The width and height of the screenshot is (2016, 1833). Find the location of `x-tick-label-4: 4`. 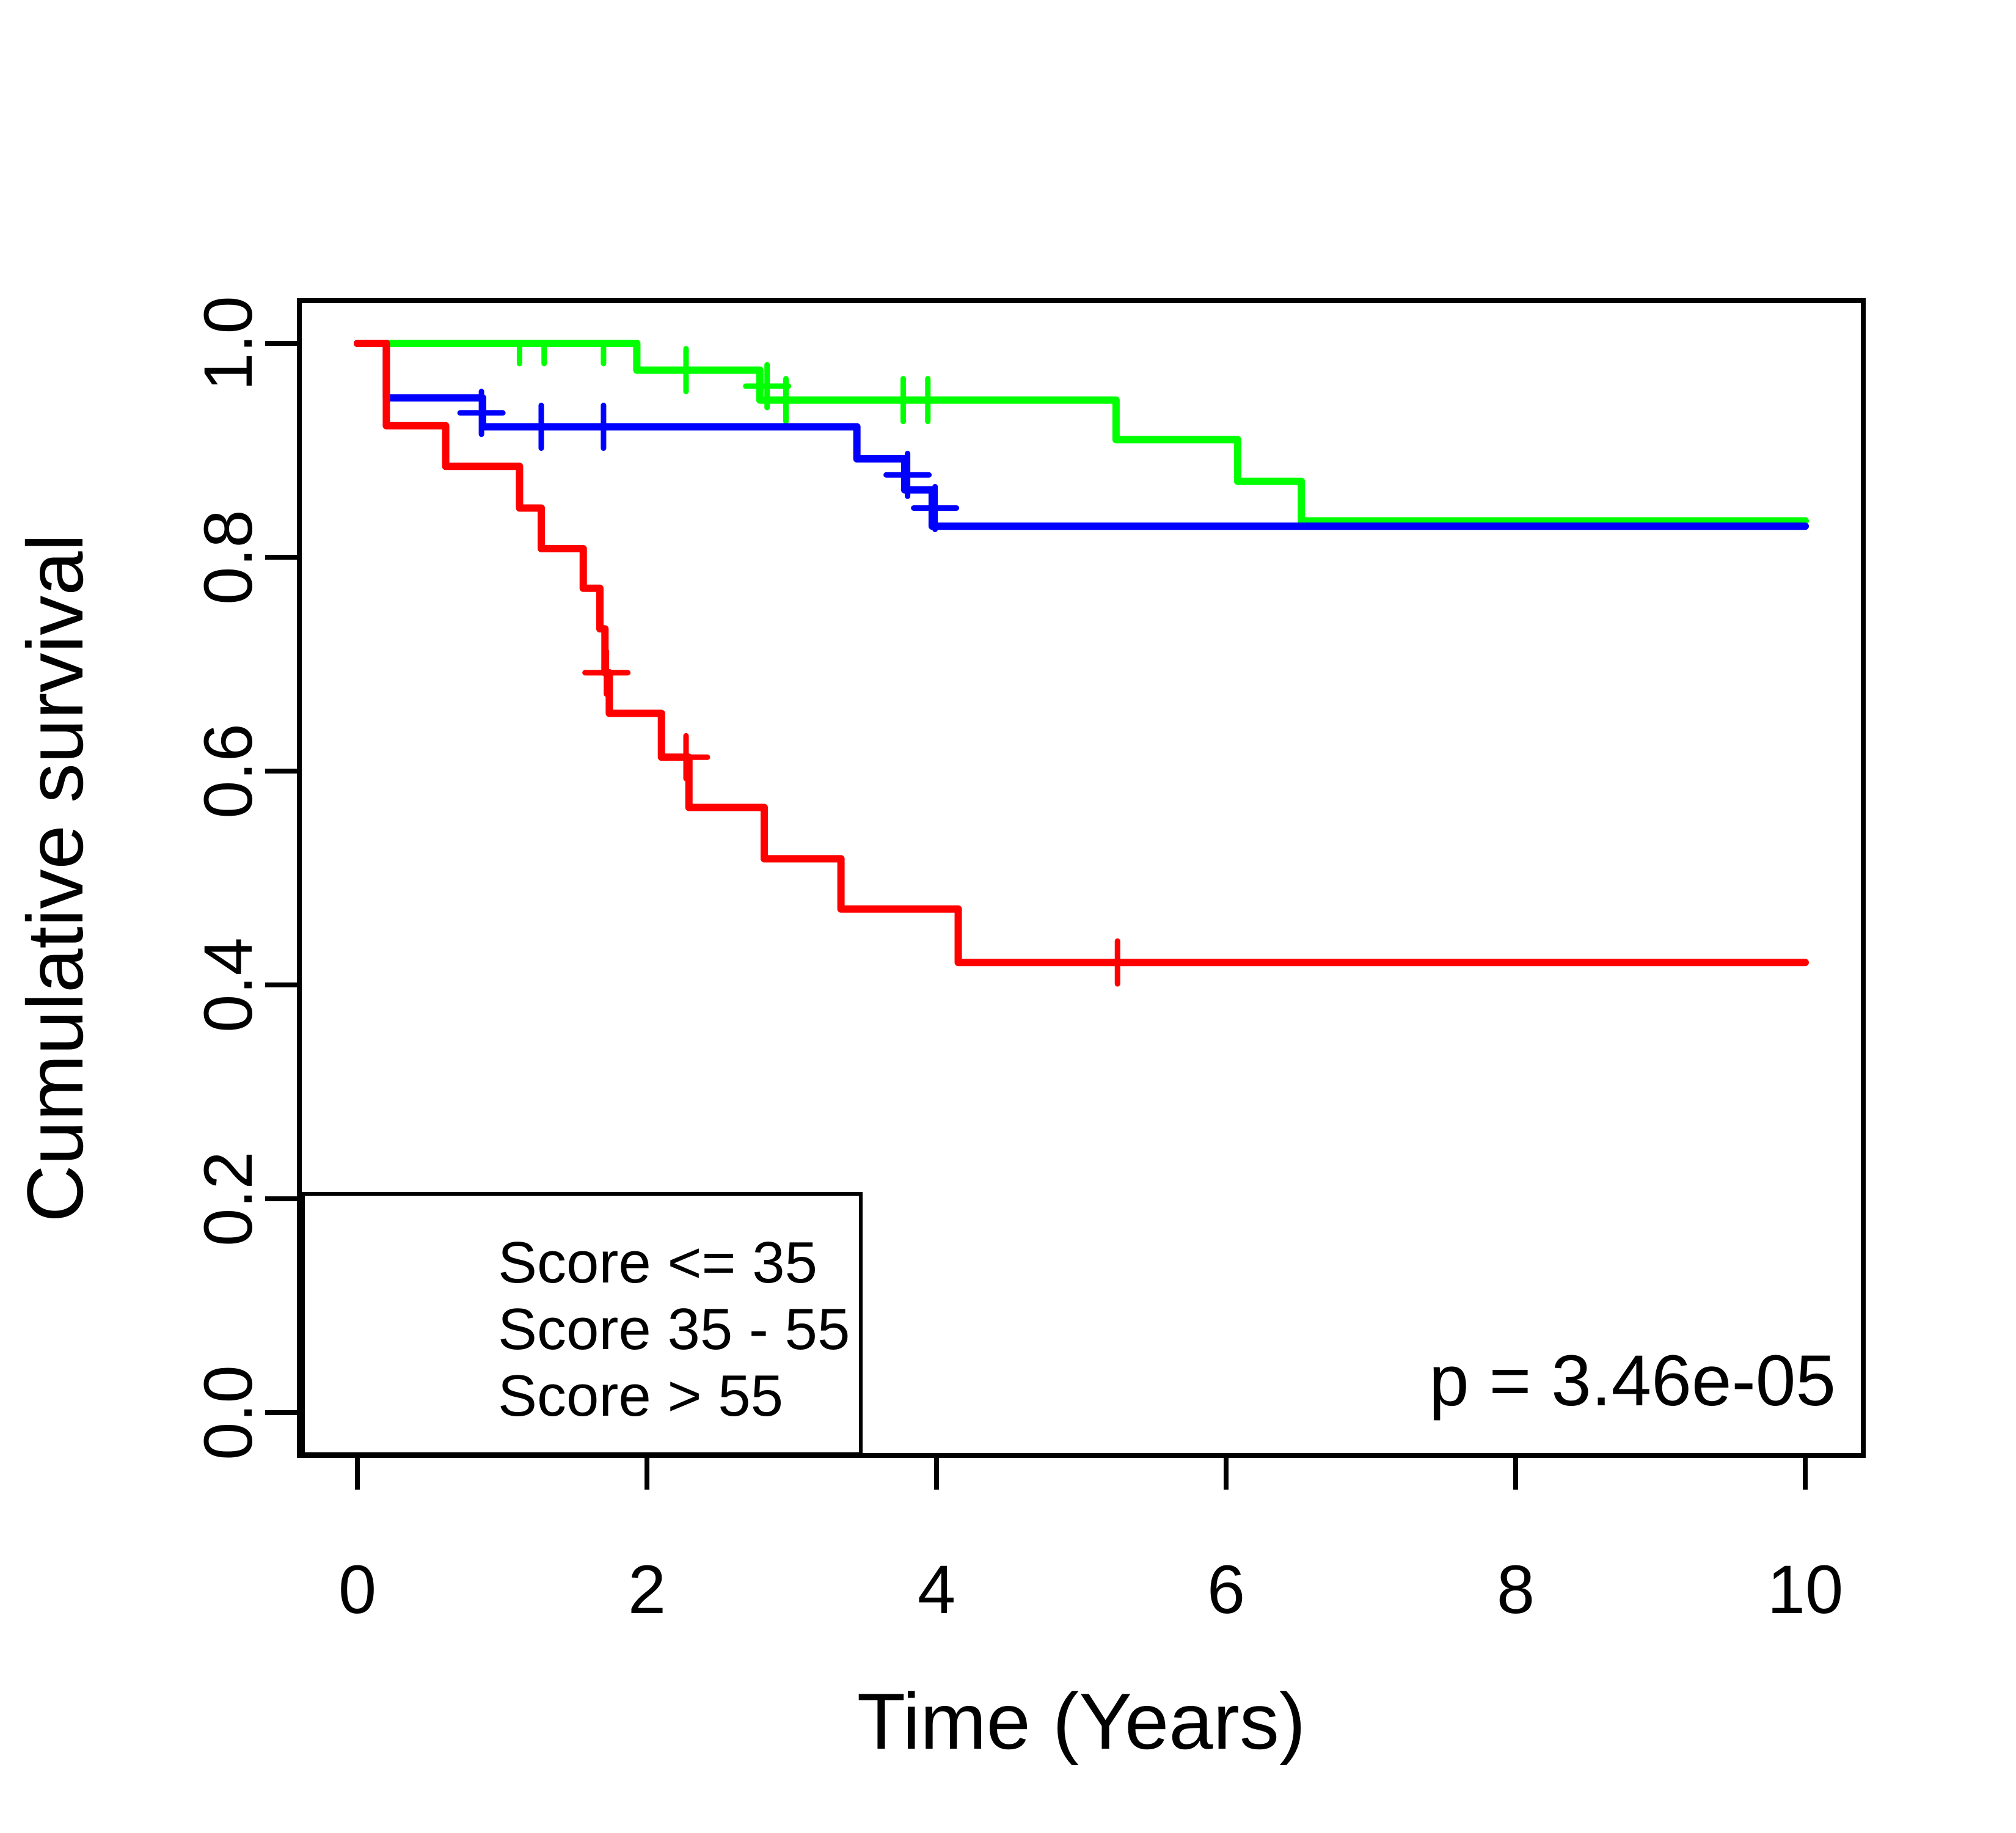

x-tick-label-4: 4 is located at coordinates (936, 1589).